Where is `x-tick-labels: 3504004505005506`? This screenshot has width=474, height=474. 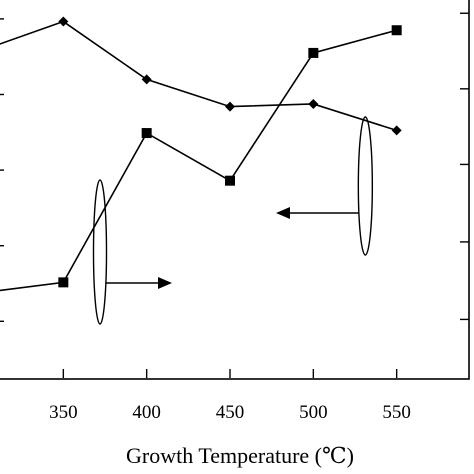 x-tick-labels: 3504004505005506 is located at coordinates (230, 412).